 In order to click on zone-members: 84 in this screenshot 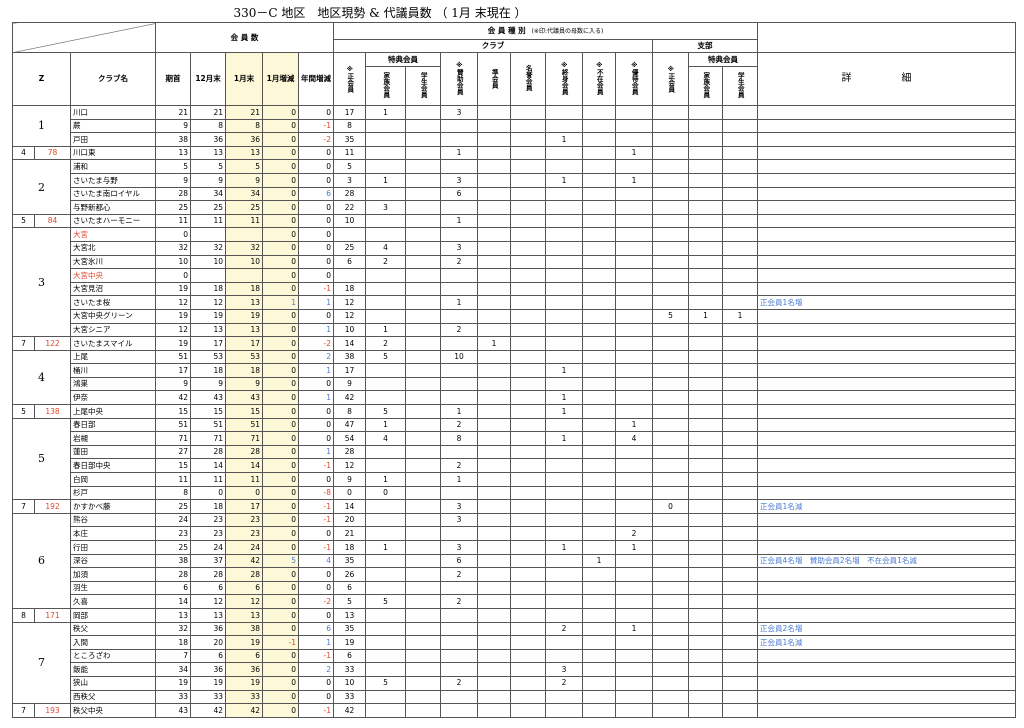, I will do `click(52, 221)`.